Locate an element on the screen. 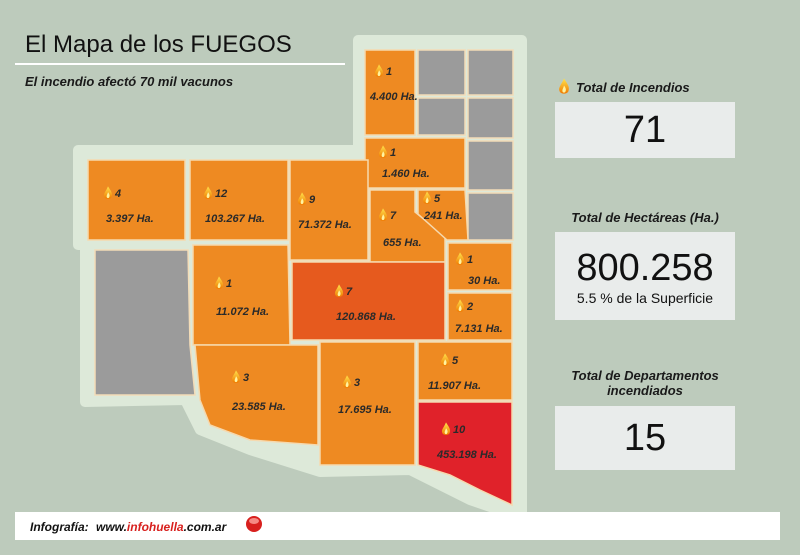  burned-area: 11.907 Ha. is located at coordinates (454, 386).